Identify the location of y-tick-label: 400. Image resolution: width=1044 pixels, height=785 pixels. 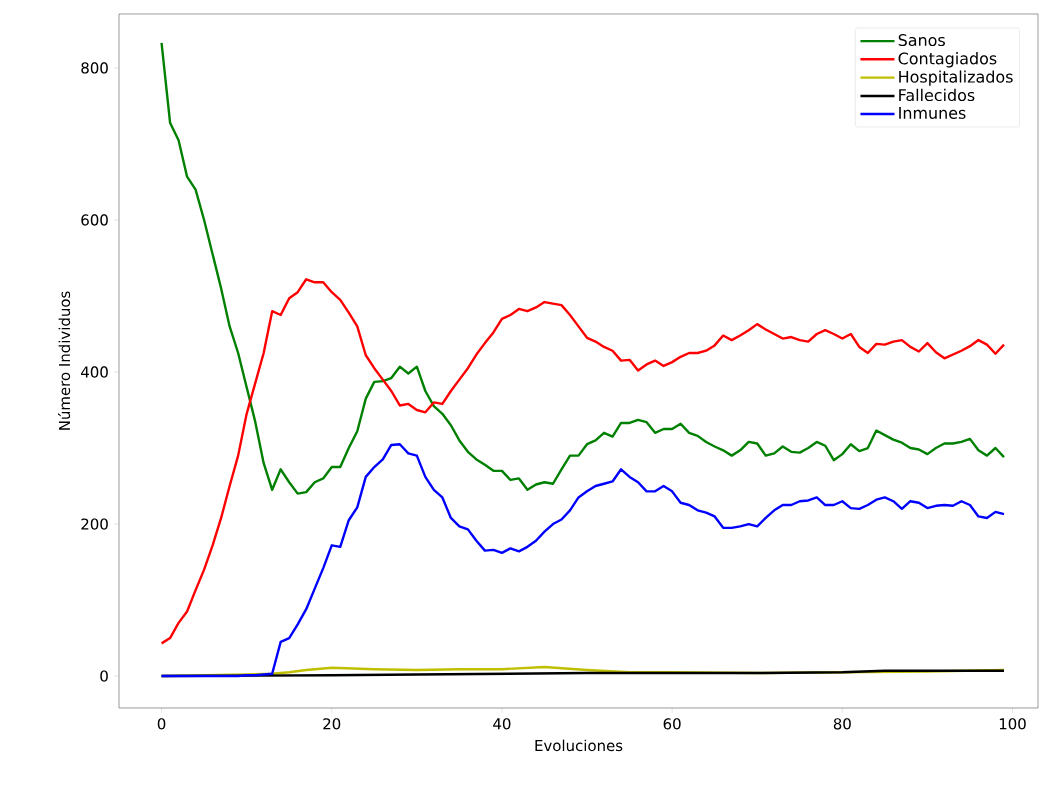
(94, 372).